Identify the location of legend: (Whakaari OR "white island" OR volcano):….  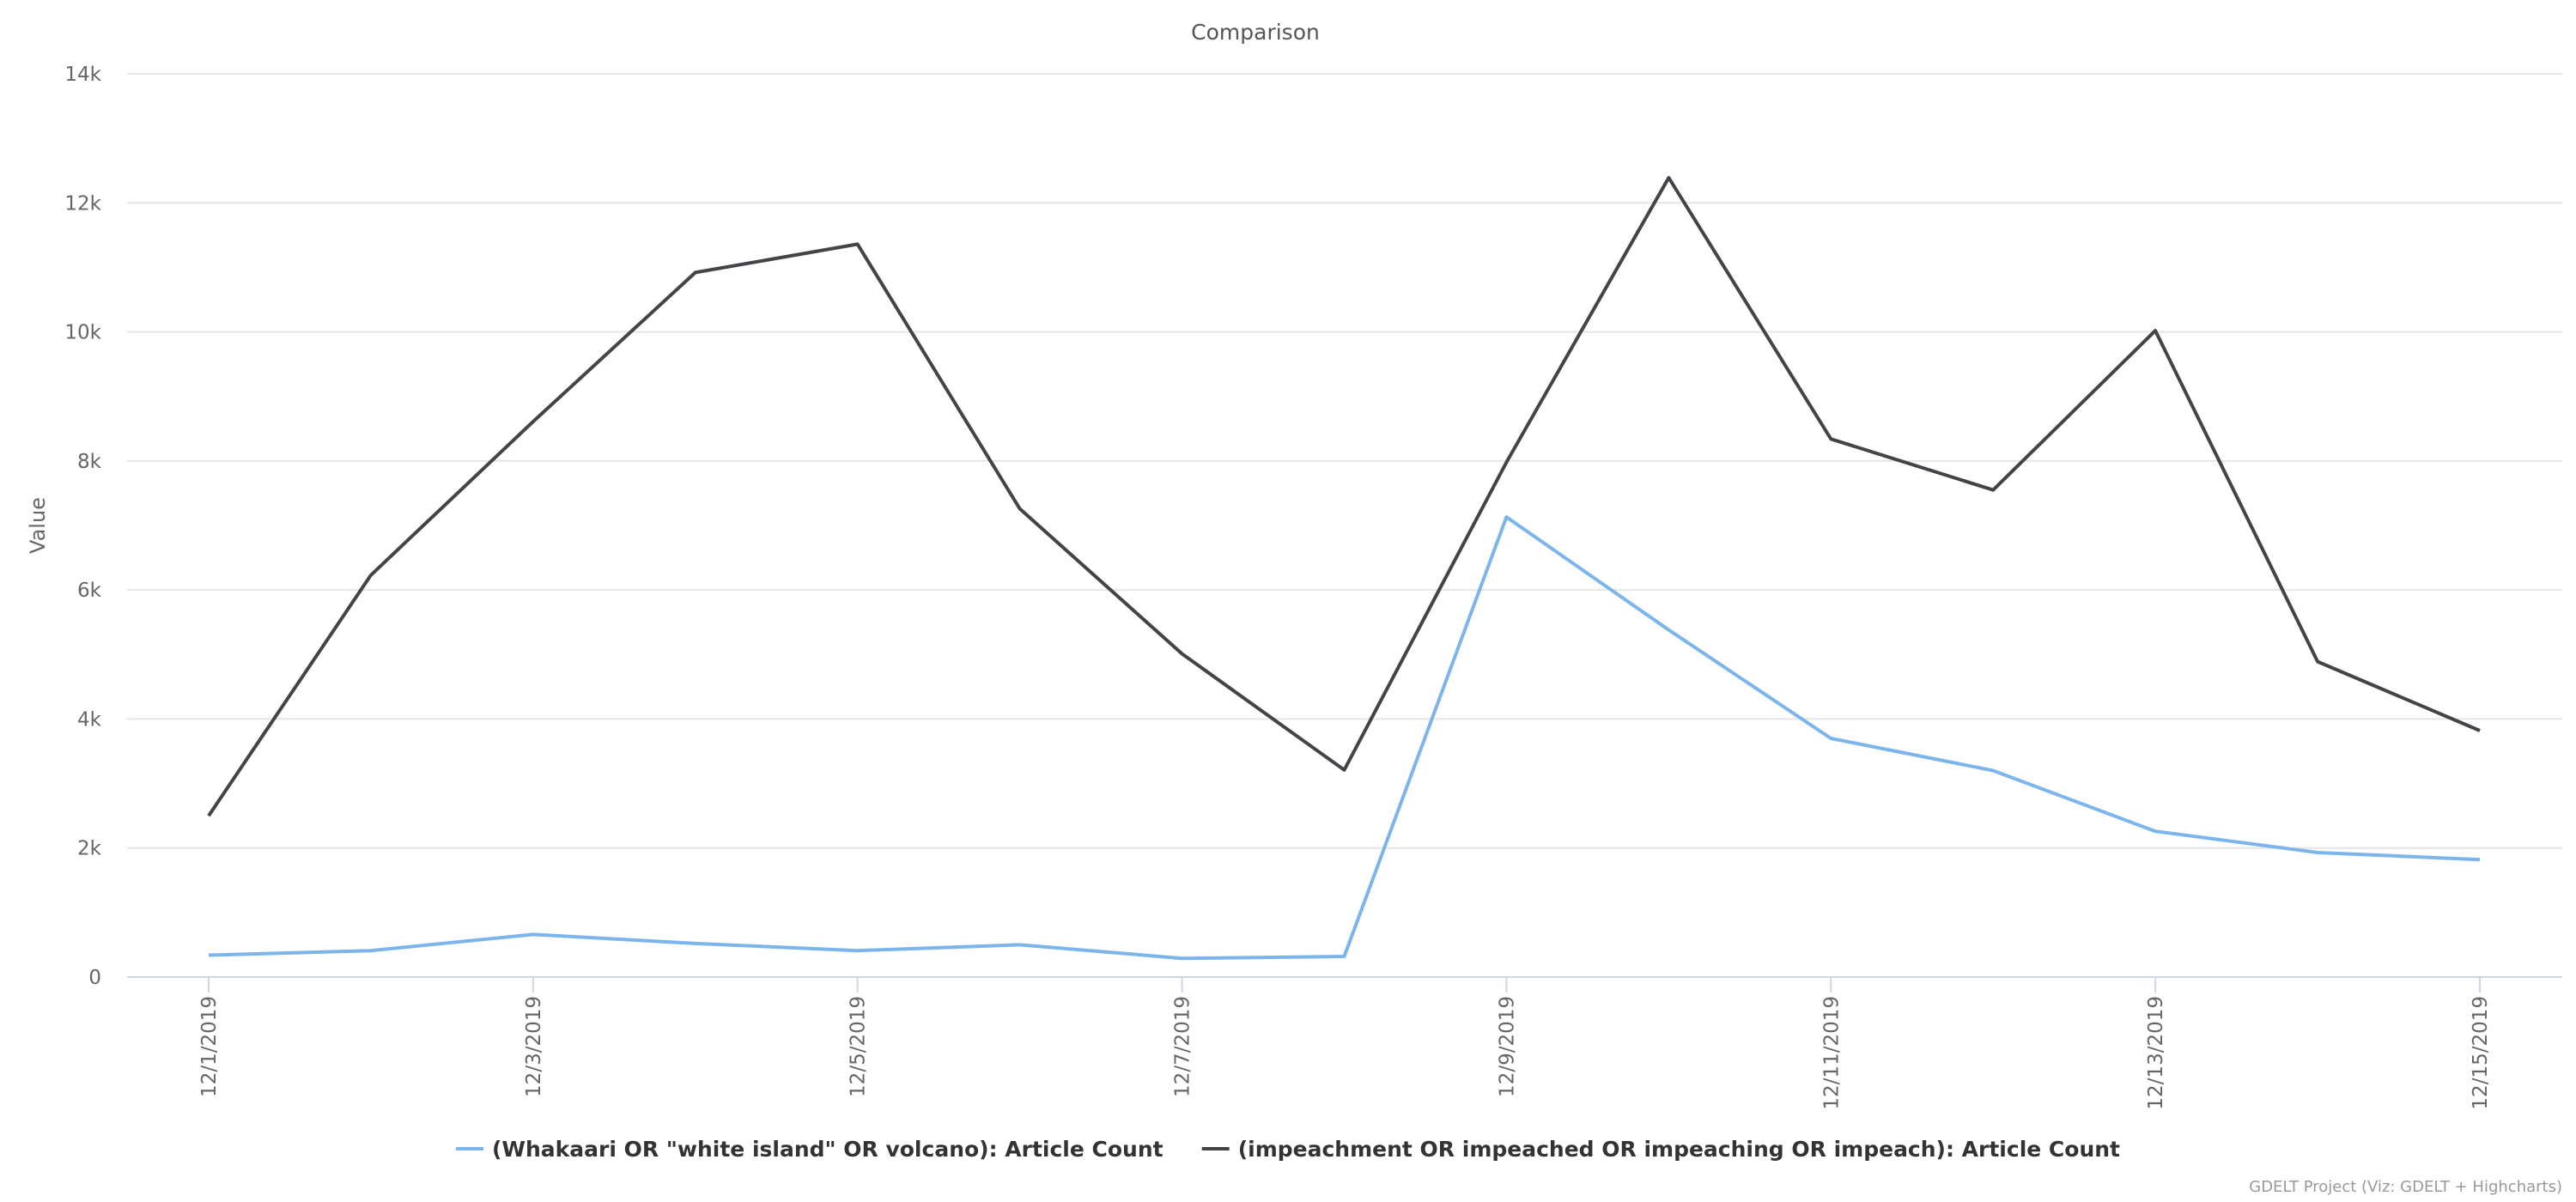
(1288, 1149).